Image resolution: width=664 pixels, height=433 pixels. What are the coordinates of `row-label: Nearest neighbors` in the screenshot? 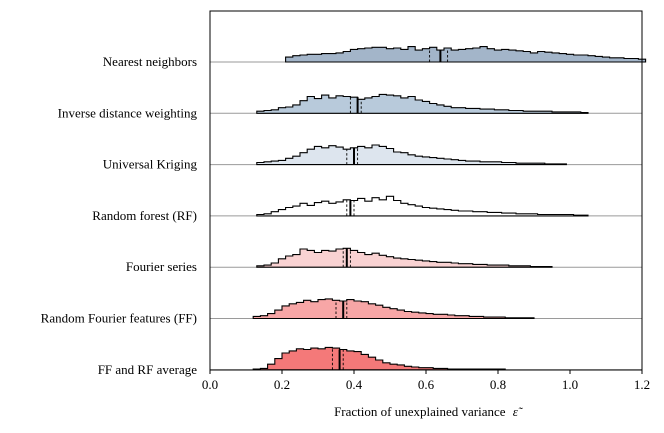 It's located at (150, 61).